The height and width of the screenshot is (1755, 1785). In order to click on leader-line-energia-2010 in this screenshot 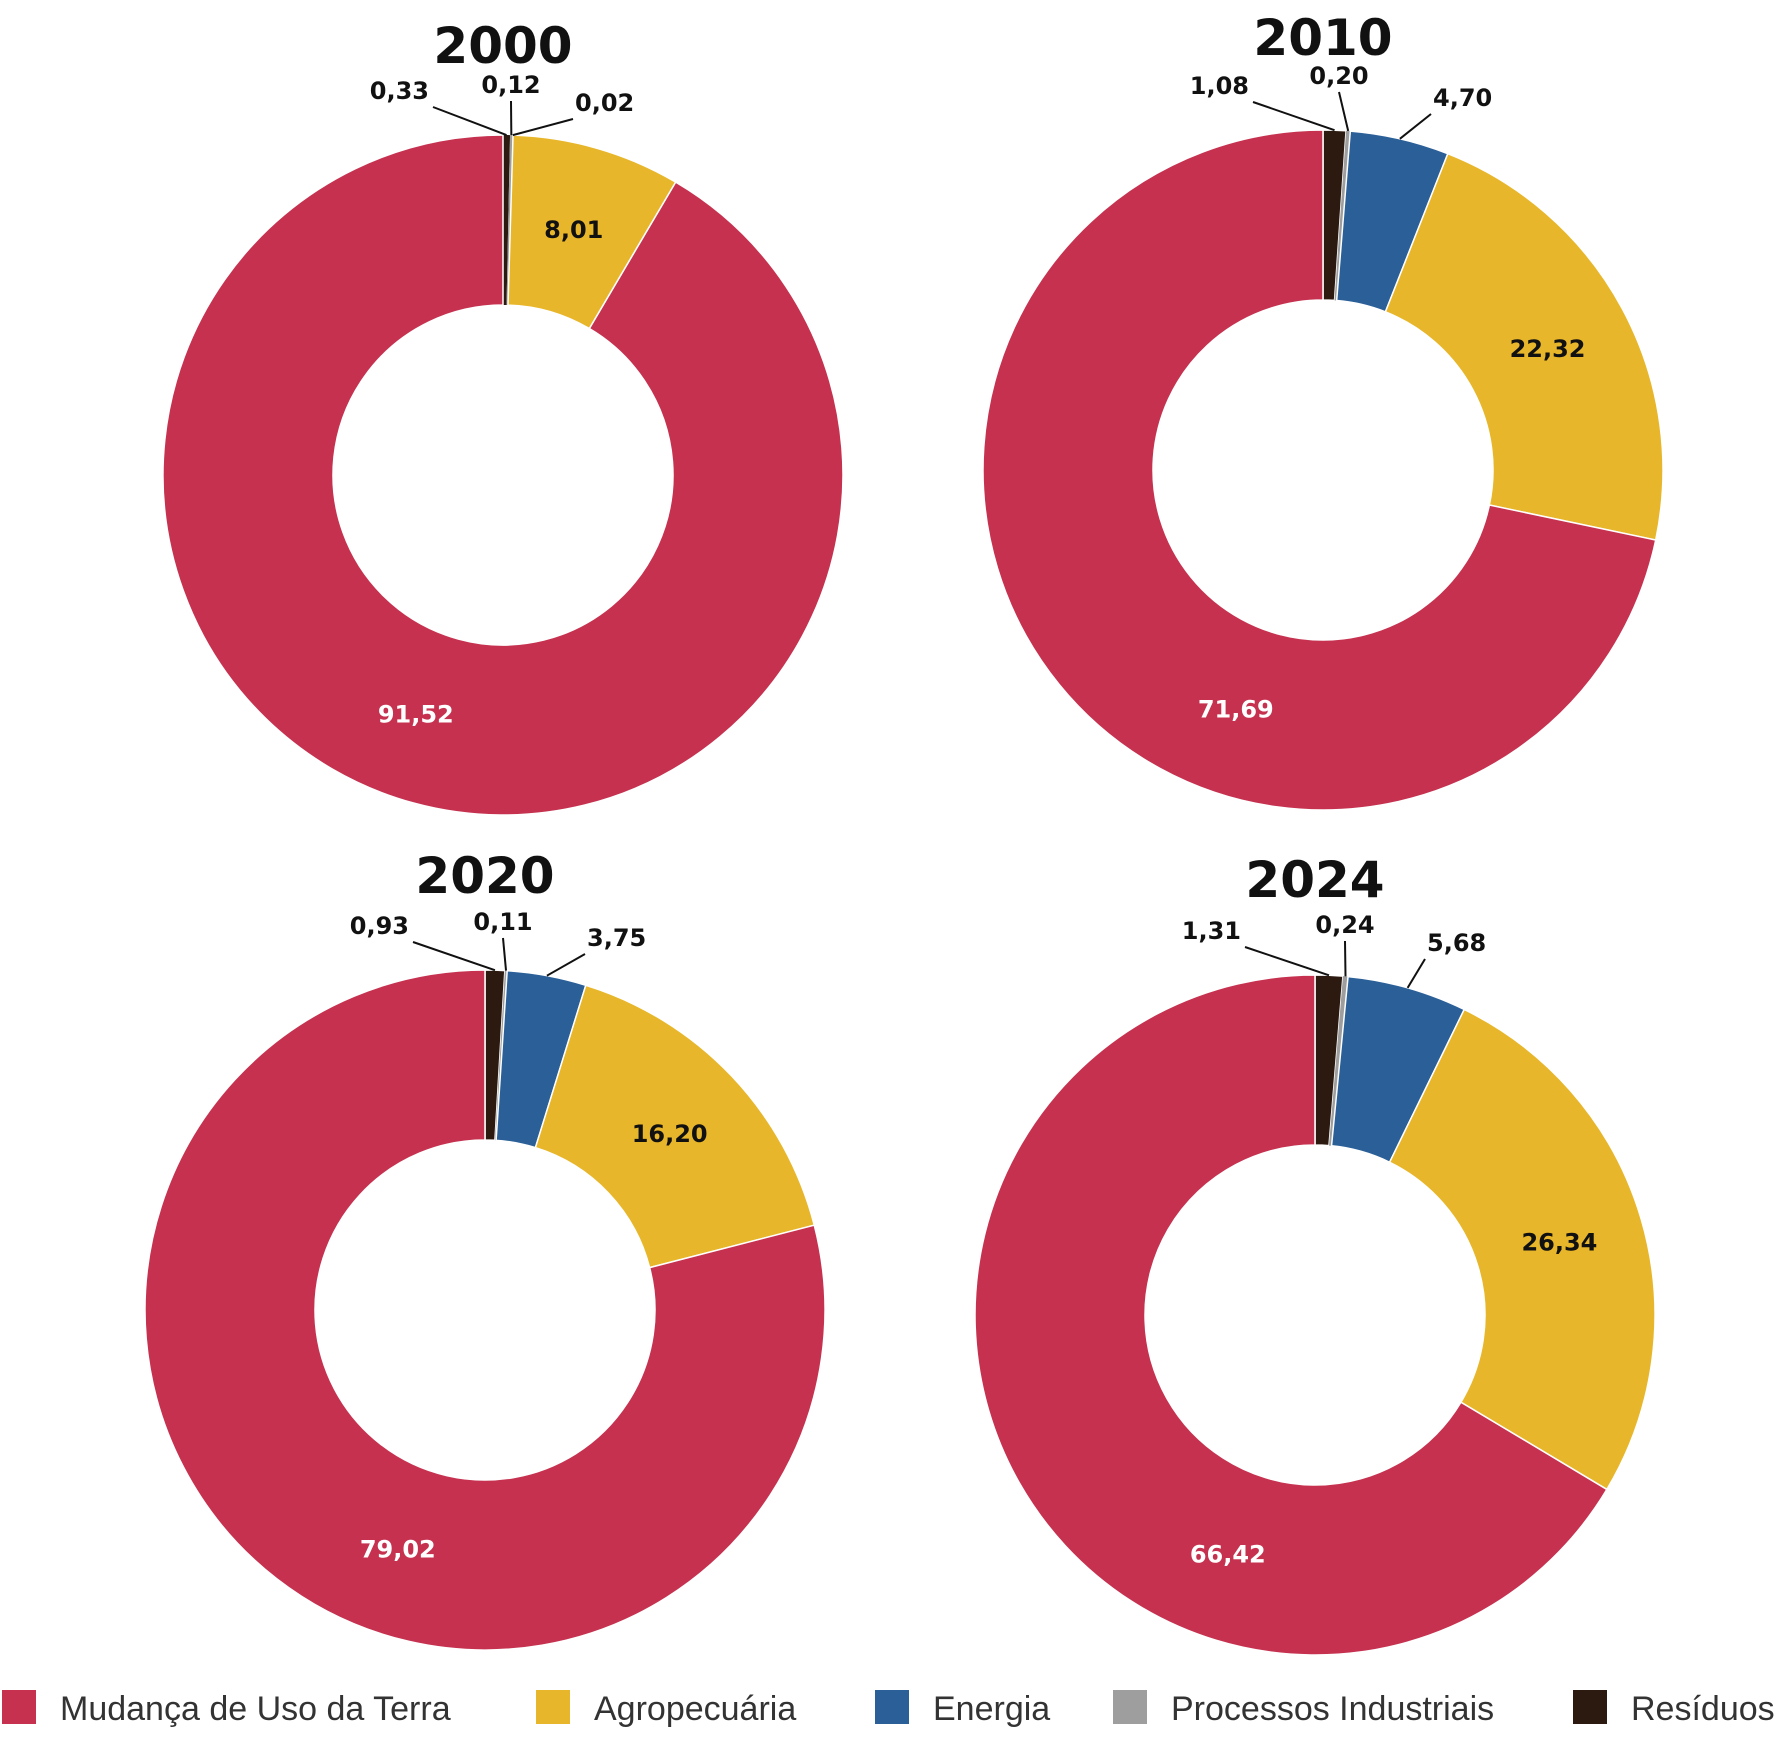, I will do `click(1415, 126)`.